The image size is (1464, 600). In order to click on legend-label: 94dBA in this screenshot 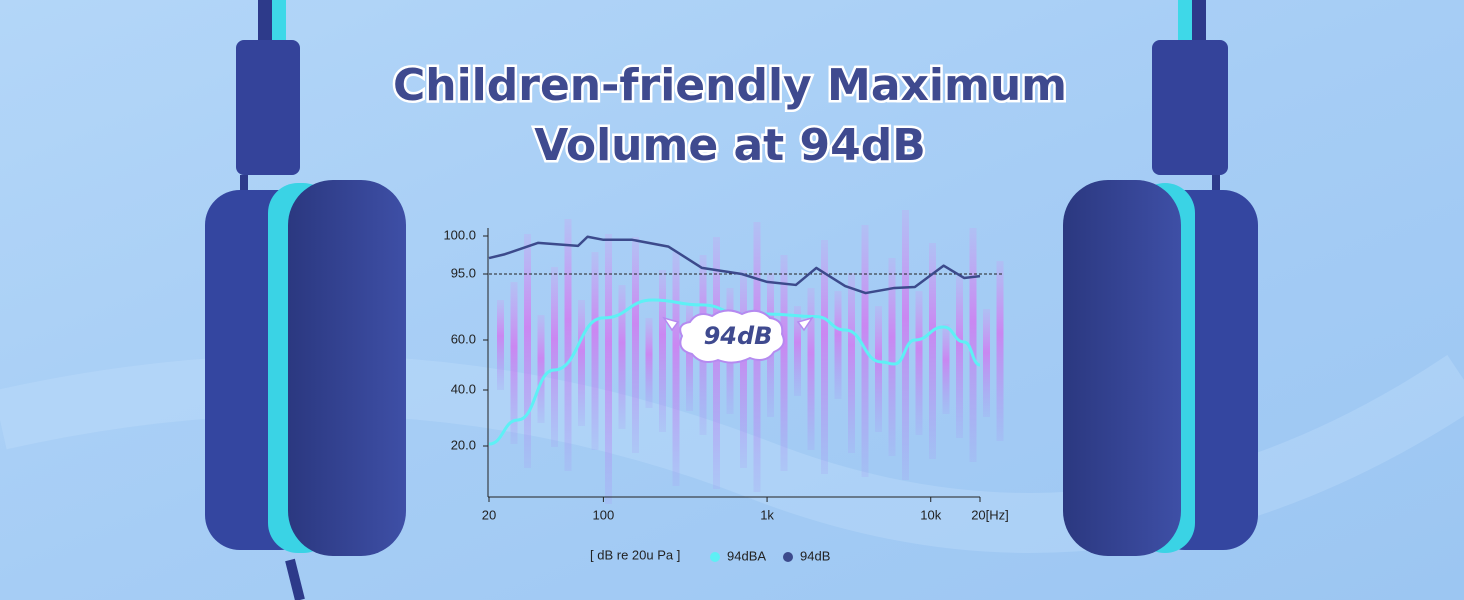, I will do `click(746, 555)`.